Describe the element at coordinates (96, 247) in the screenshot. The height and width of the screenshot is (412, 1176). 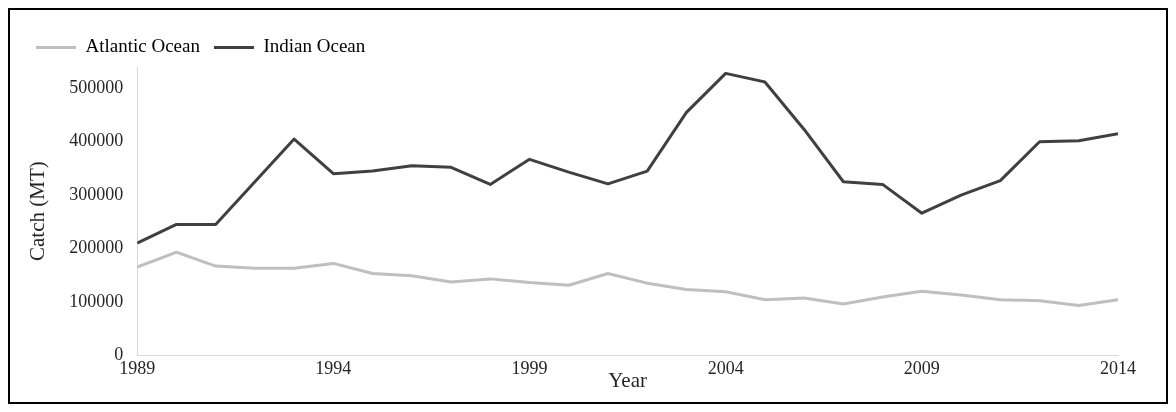
I see `y-tick-label: 200000` at that location.